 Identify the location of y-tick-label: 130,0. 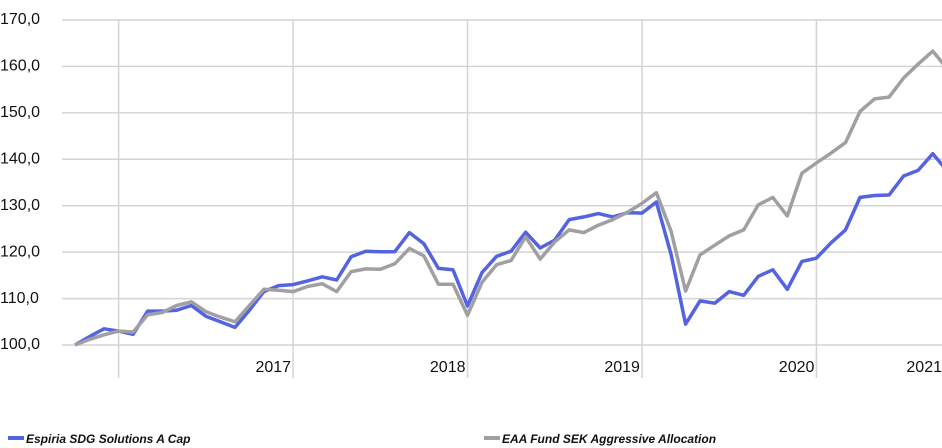
(20, 205).